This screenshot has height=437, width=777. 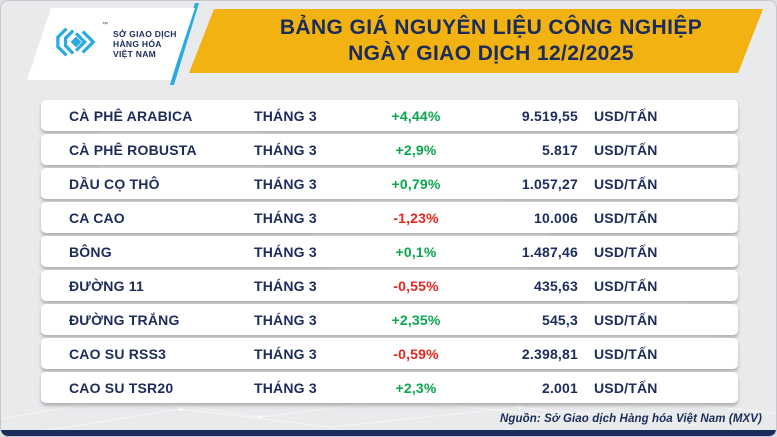 I want to click on price-row: ĐƯỜNG 11 THÁNG 3 -0,55% 435,63 USD/TẤN, so click(x=389, y=285).